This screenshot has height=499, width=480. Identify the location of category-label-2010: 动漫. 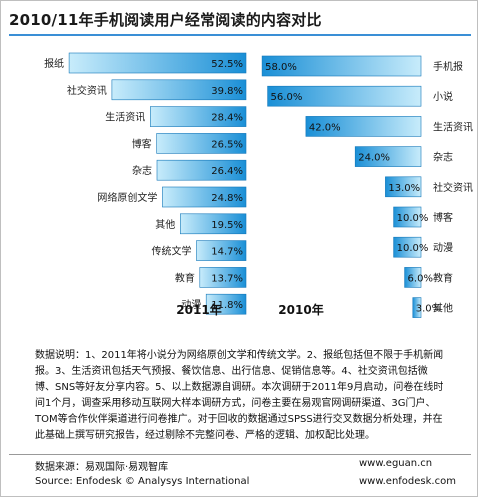
(443, 248).